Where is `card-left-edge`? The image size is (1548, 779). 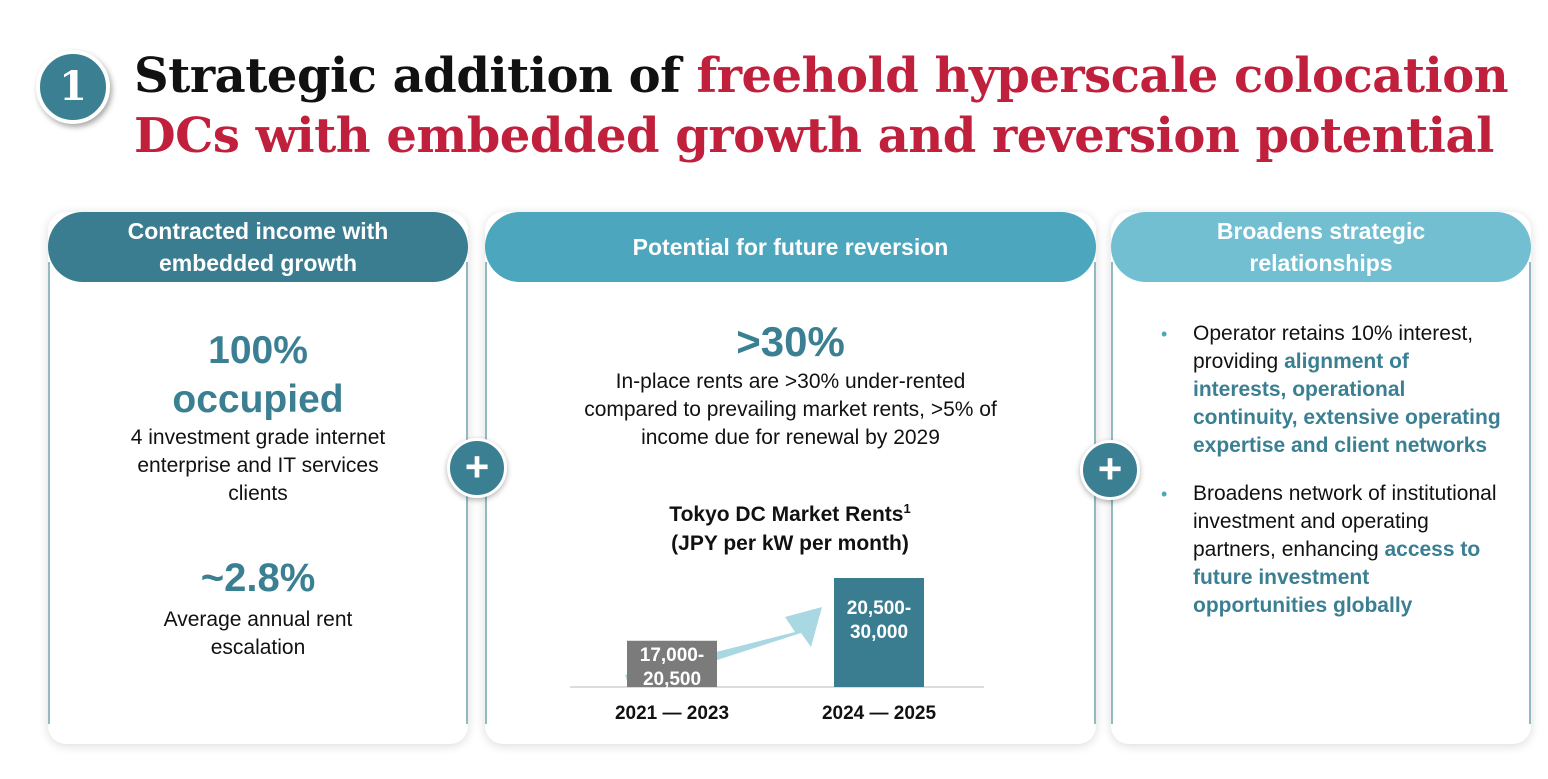
card-left-edge is located at coordinates (49, 493).